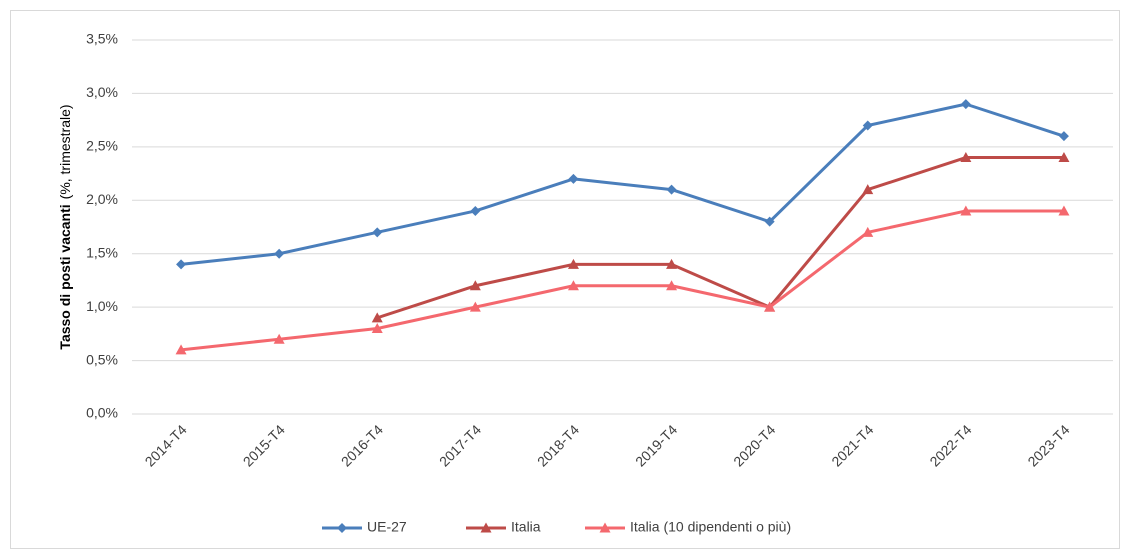  I want to click on y-tick-label: 3,0%, so click(102, 92).